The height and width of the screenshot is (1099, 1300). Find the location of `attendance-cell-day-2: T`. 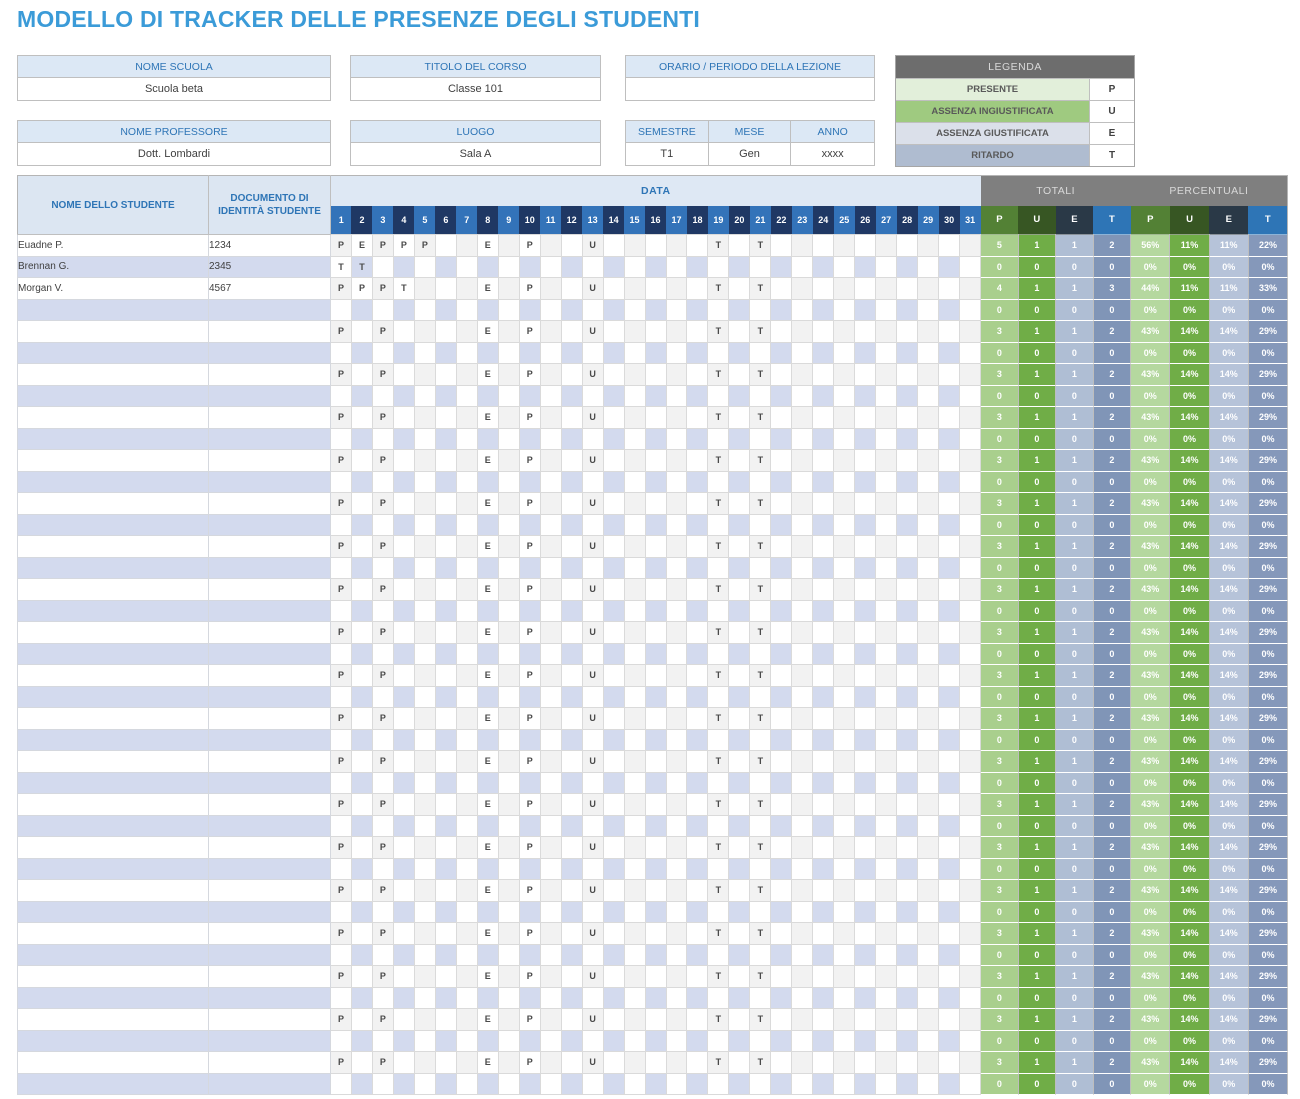

attendance-cell-day-2: T is located at coordinates (361, 266).